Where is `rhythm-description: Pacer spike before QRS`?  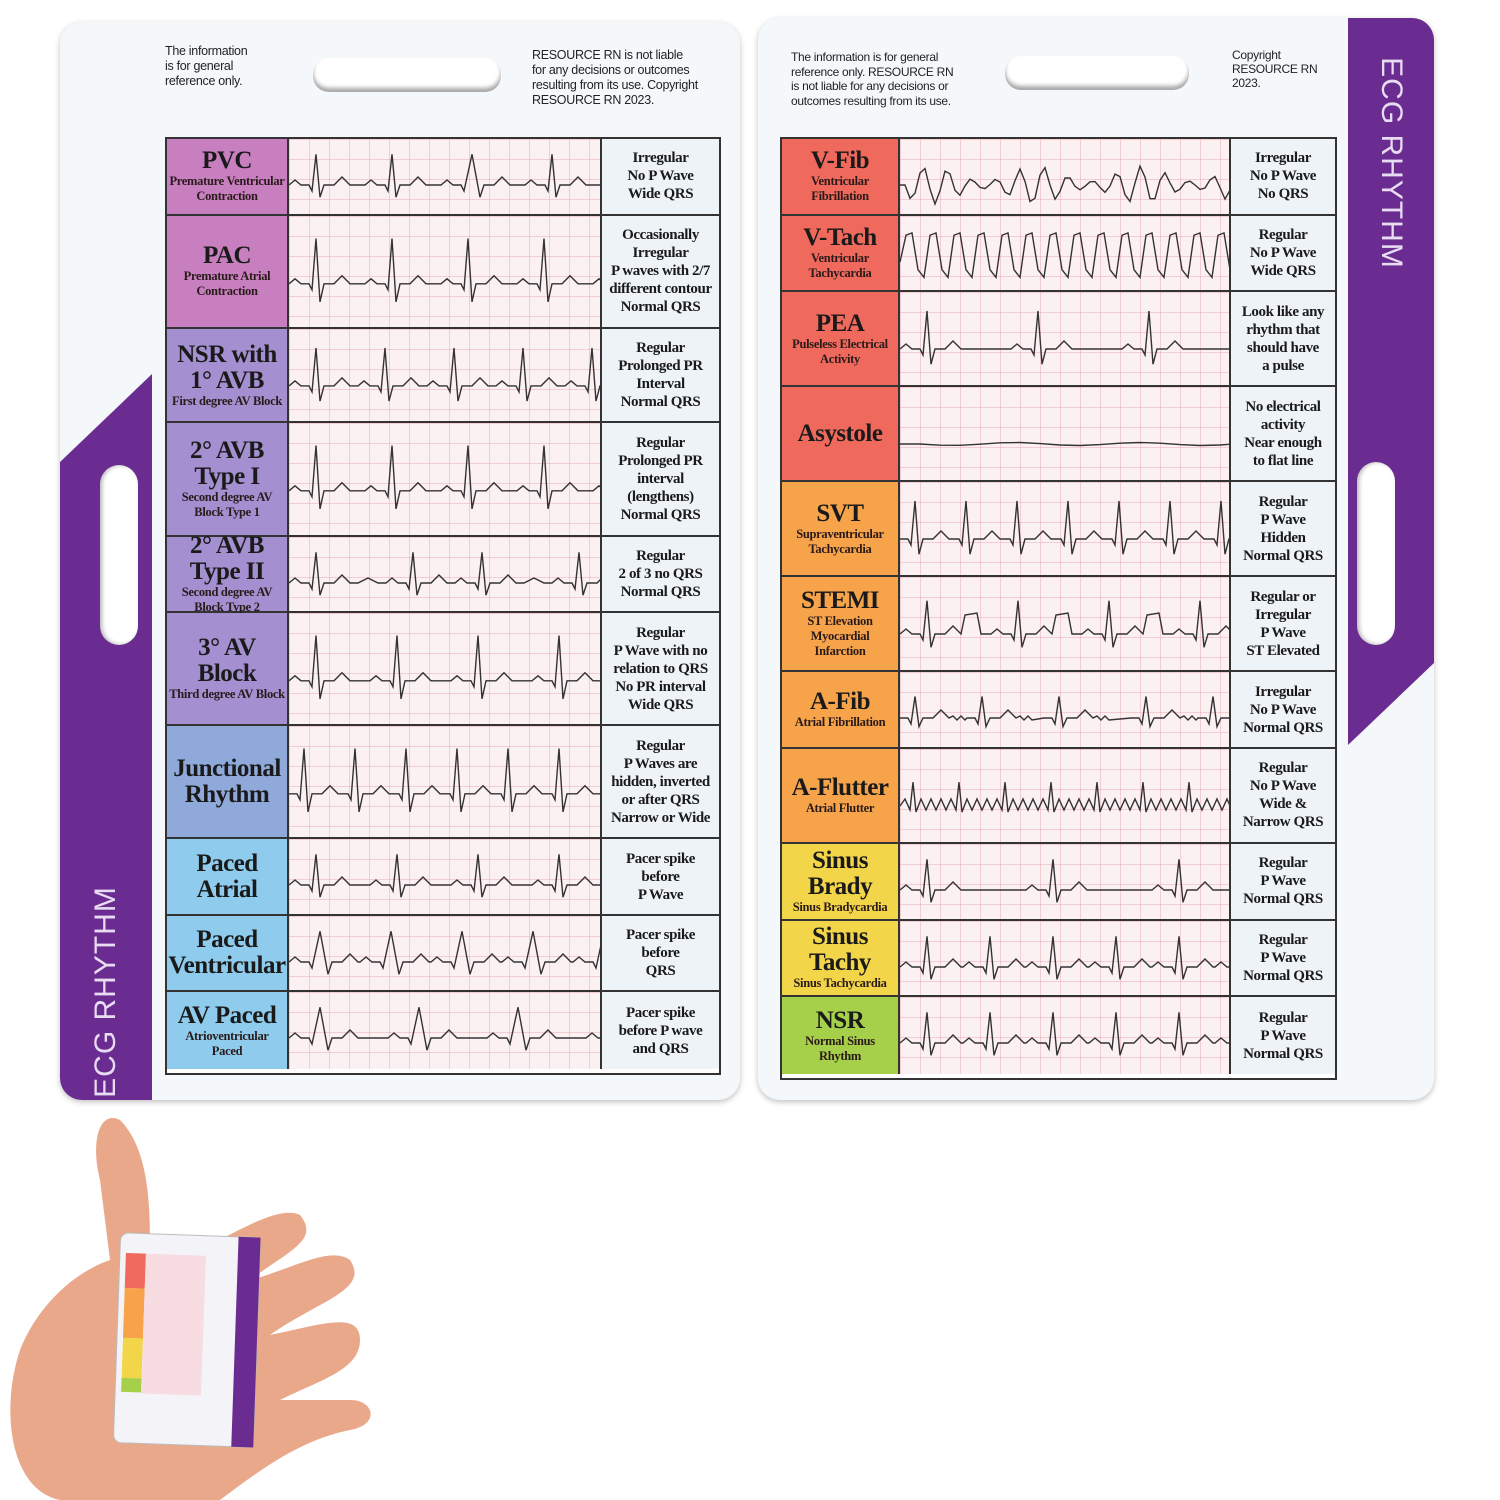
rhythm-description: Pacer spike before QRS is located at coordinates (660, 953).